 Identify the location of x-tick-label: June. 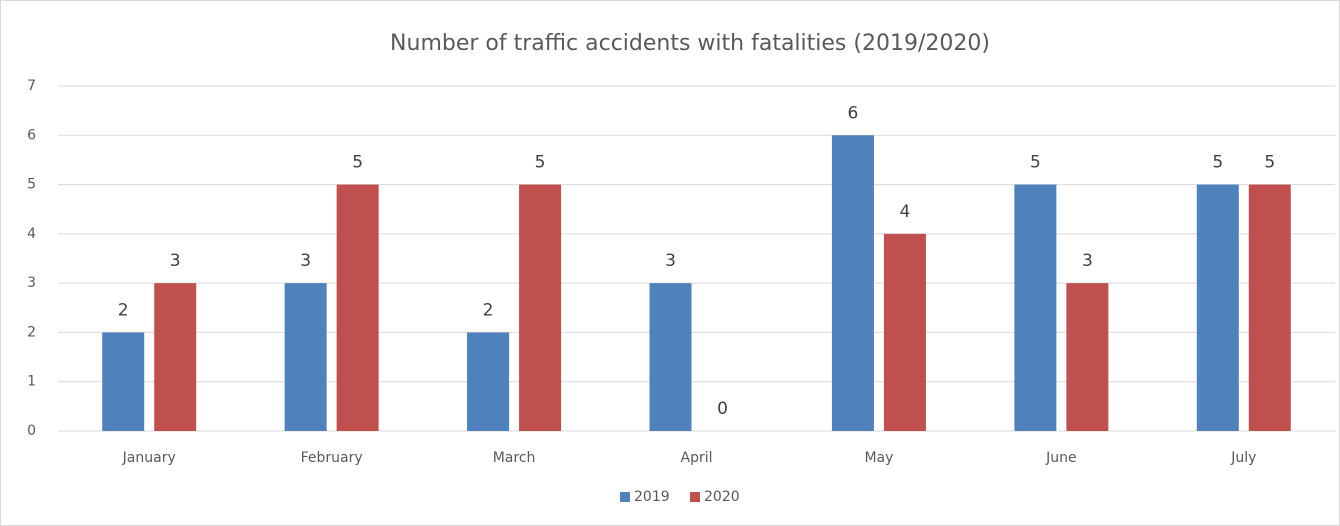
(1061, 458).